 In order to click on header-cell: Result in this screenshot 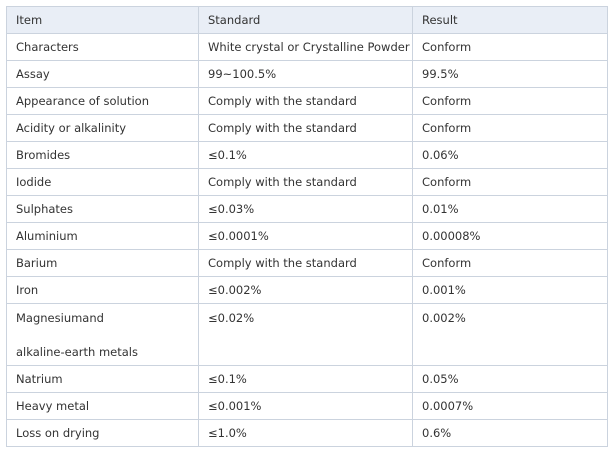, I will do `click(510, 20)`.